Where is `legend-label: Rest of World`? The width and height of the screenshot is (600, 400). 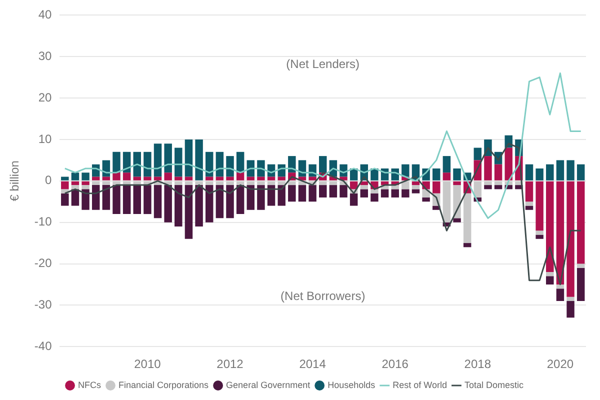 legend-label: Rest of World is located at coordinates (419, 385).